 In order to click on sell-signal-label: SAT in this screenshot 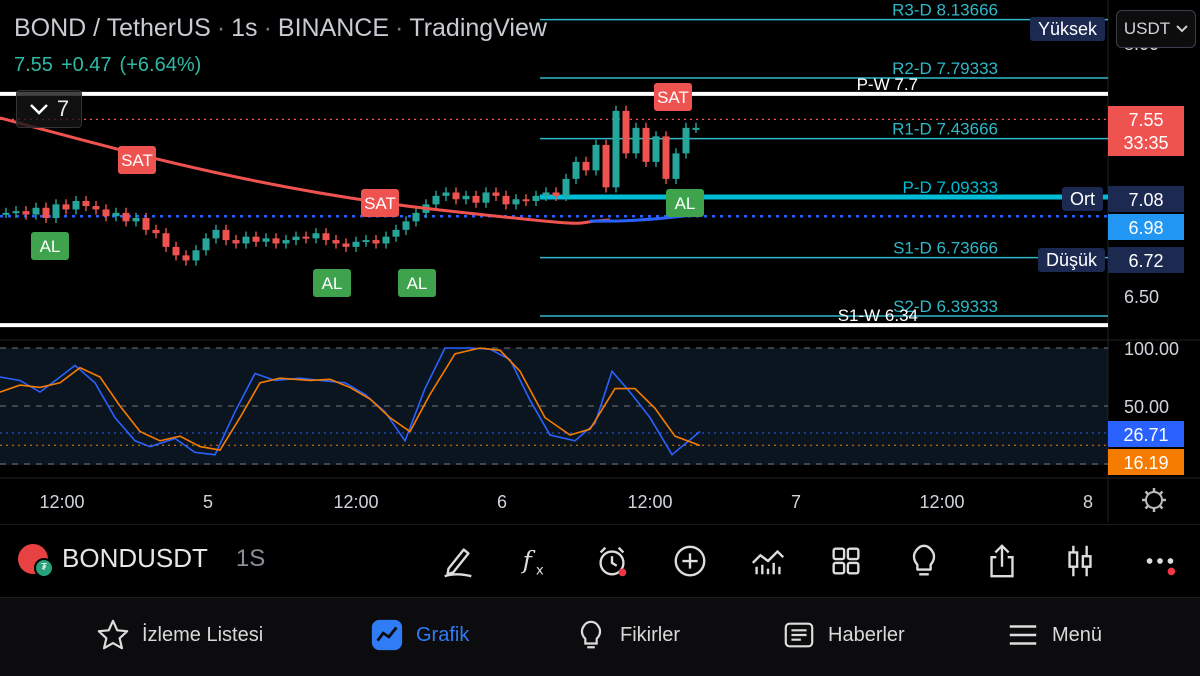, I will do `click(673, 97)`.